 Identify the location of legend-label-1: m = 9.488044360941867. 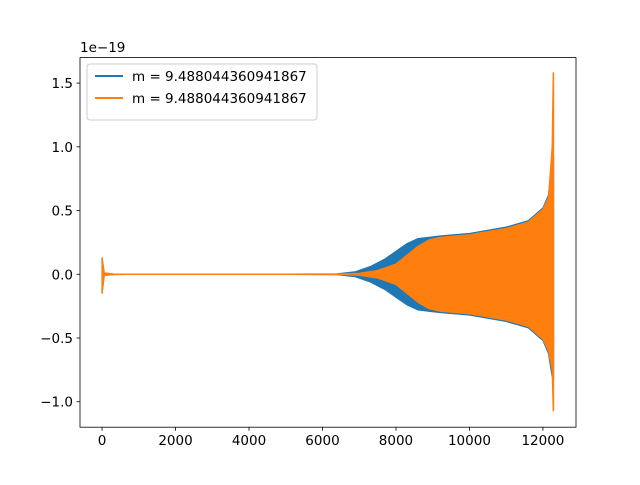
(219, 77).